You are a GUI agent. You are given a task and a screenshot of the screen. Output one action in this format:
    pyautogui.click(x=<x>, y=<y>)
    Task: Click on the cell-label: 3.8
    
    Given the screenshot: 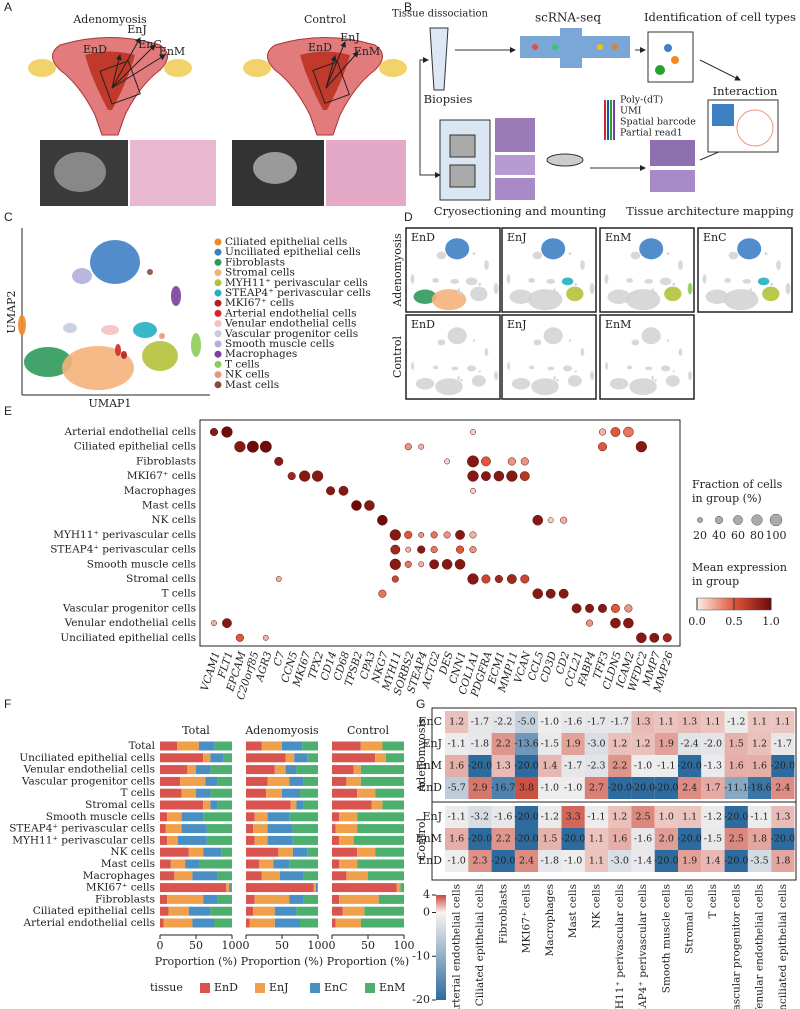 What is the action you would take?
    pyautogui.click(x=526, y=788)
    